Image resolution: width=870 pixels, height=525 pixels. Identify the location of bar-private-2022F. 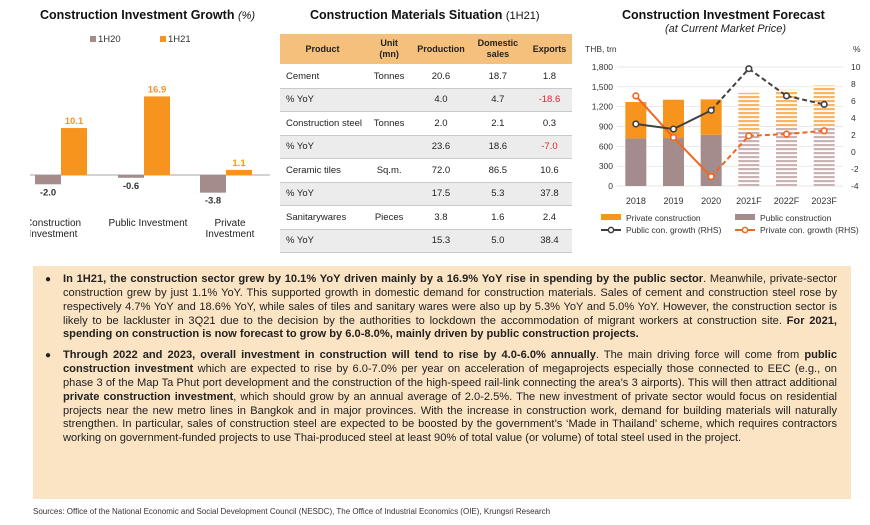
(786, 108).